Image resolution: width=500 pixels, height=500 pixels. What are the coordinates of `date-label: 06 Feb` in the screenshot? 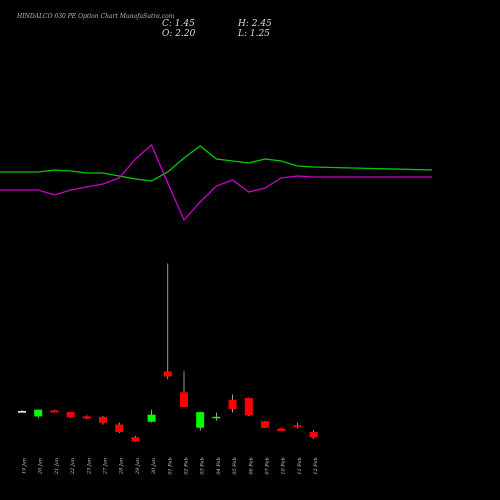 It's located at (251, 465).